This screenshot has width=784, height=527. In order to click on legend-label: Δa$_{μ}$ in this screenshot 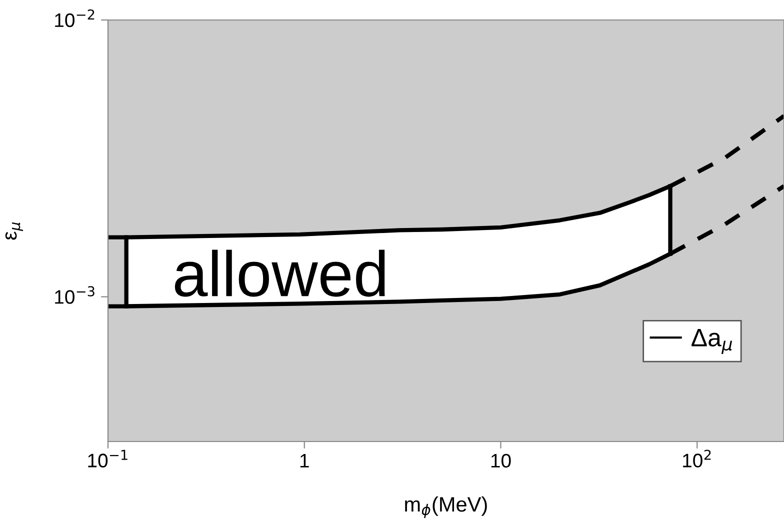, I will do `click(712, 341)`.